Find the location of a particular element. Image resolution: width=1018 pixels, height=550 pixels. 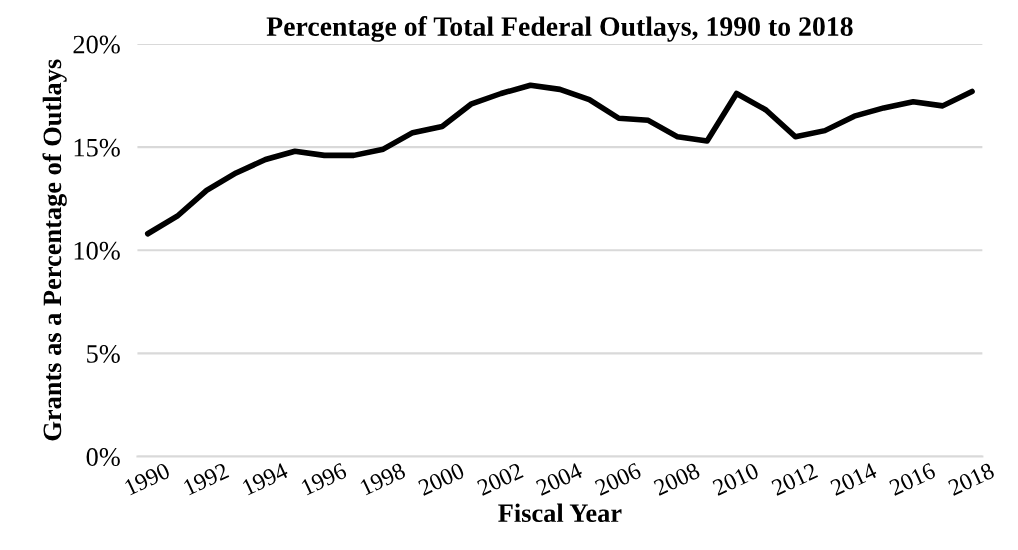

chart-title: Percentage of Total Federal Outlays, 1990 to 2018 is located at coordinates (559, 29).